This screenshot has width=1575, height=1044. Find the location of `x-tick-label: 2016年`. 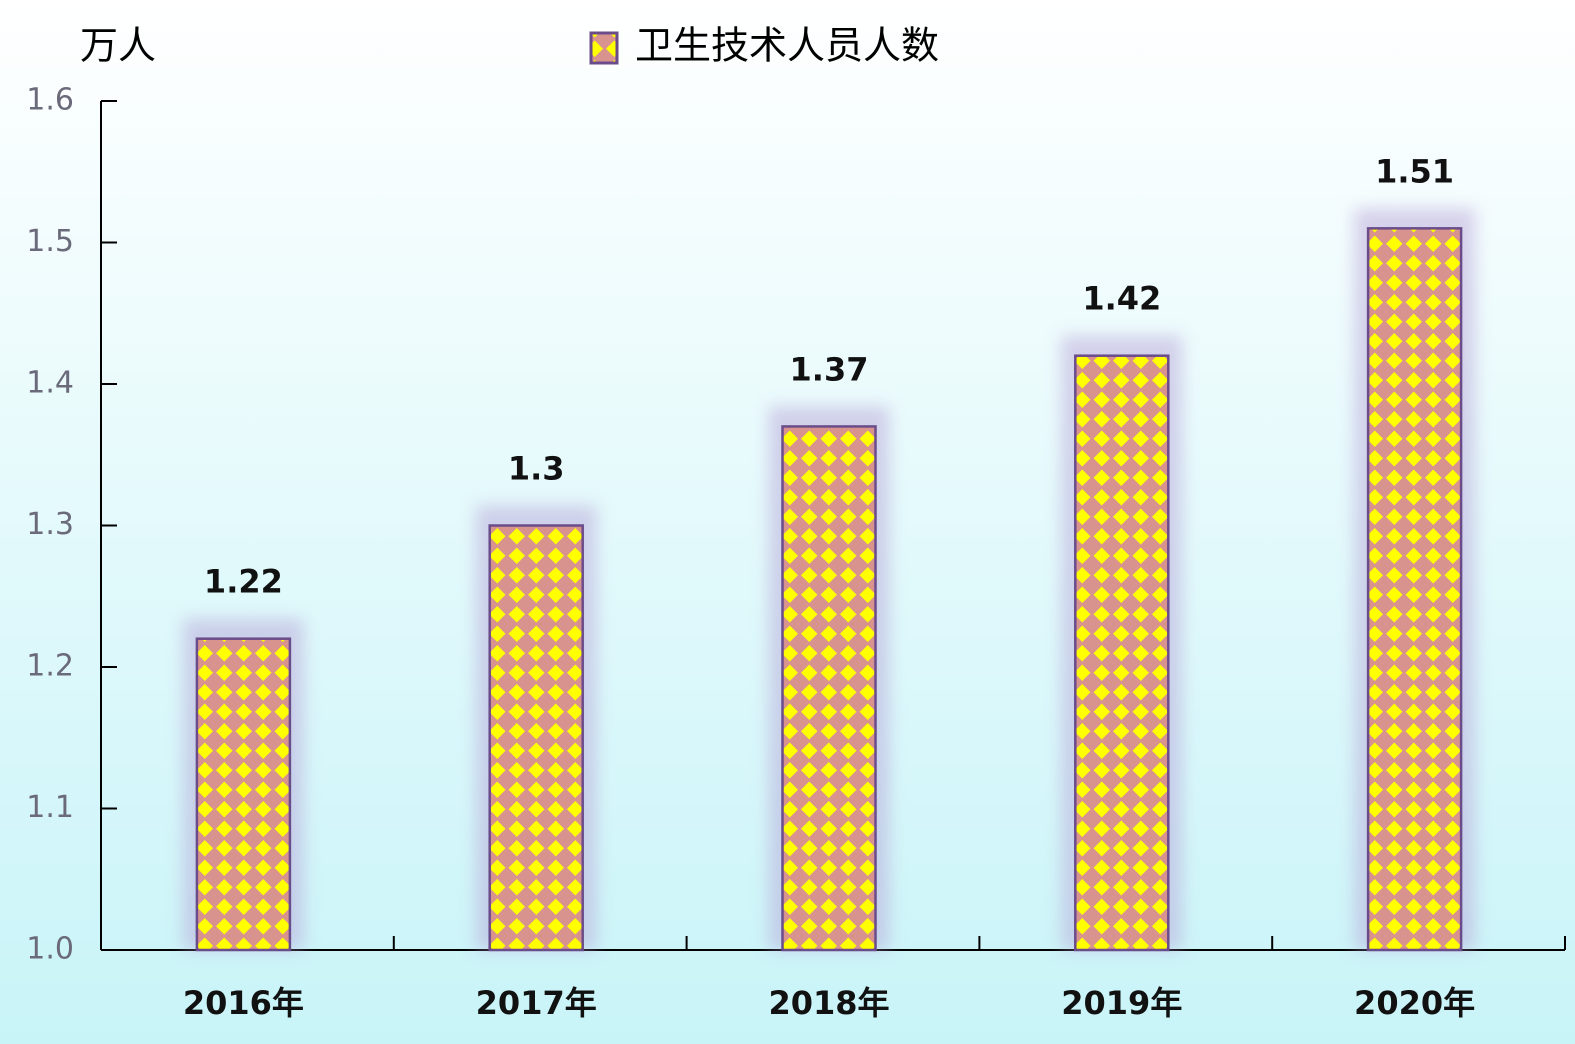

x-tick-label: 2016年 is located at coordinates (243, 1003).